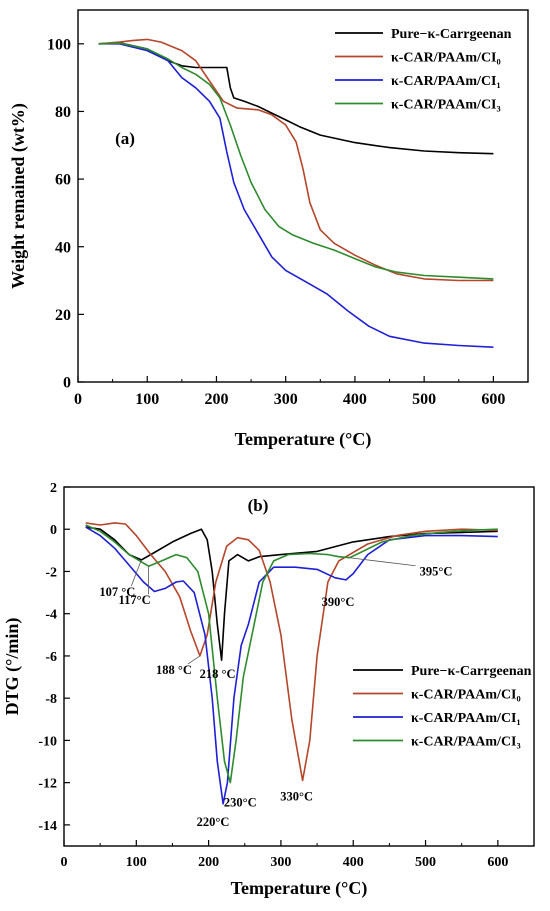 This screenshot has width=550, height=911. What do you see at coordinates (436, 572) in the screenshot?
I see `peak-annotation: 395°C` at bounding box center [436, 572].